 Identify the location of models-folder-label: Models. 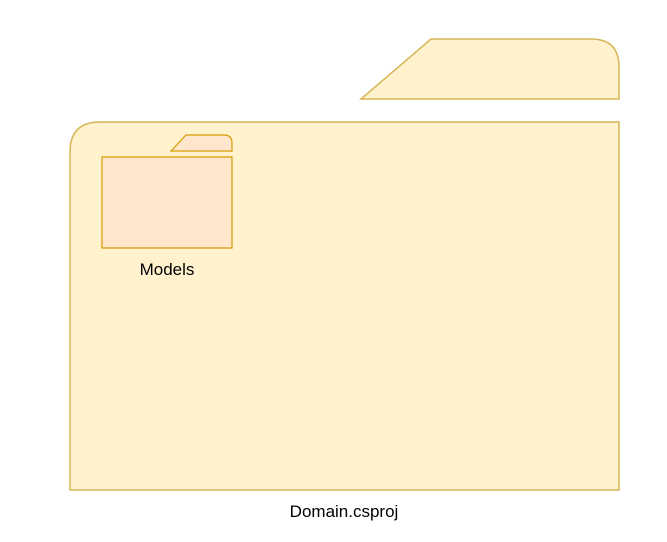
(167, 269).